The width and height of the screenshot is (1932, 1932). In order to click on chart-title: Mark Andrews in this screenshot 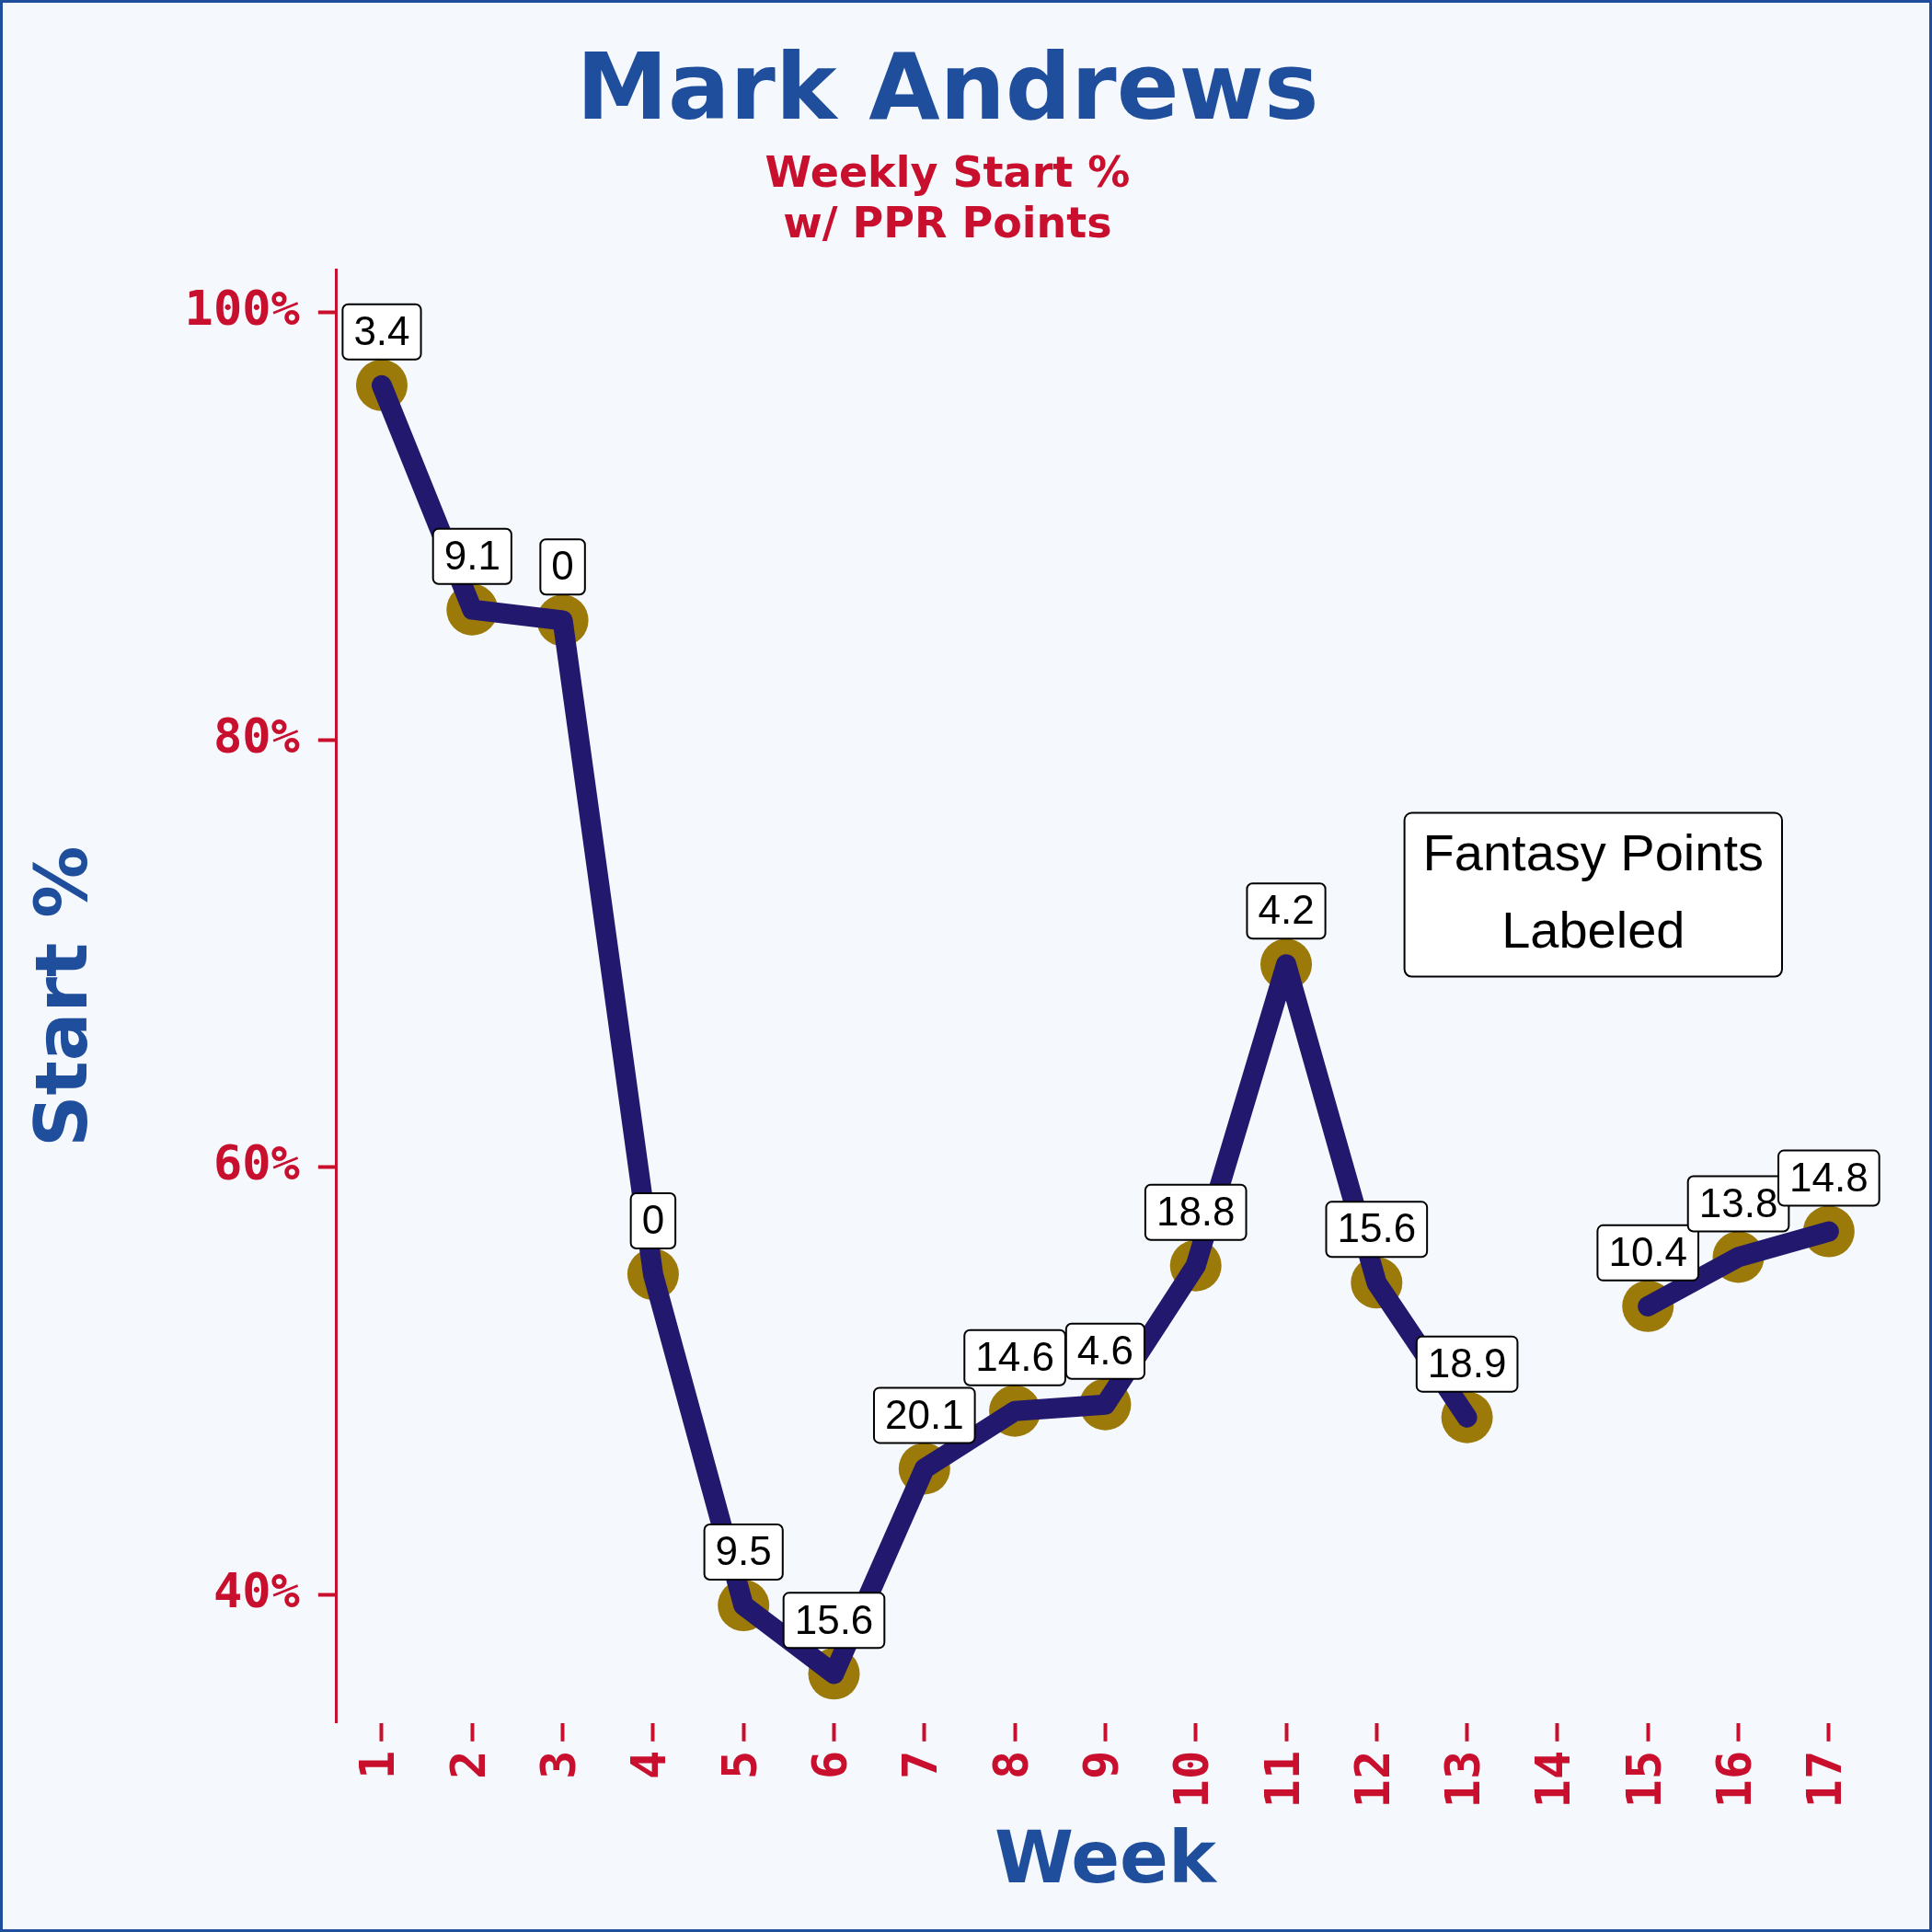, I will do `click(947, 86)`.